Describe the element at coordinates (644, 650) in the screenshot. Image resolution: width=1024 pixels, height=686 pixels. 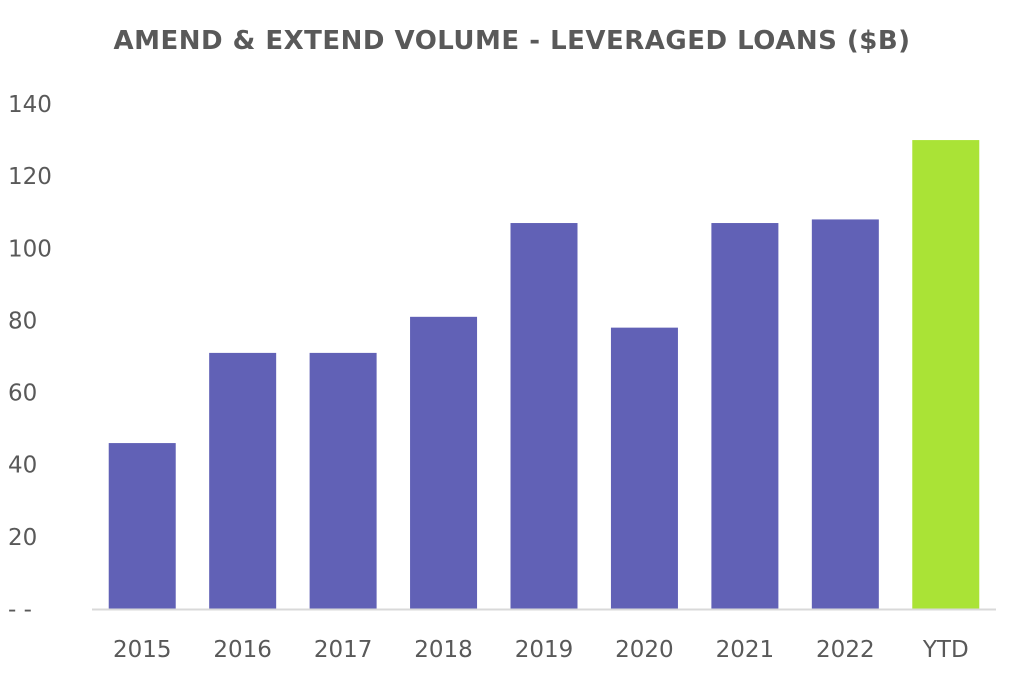
I see `x-tick-label: 2020` at that location.